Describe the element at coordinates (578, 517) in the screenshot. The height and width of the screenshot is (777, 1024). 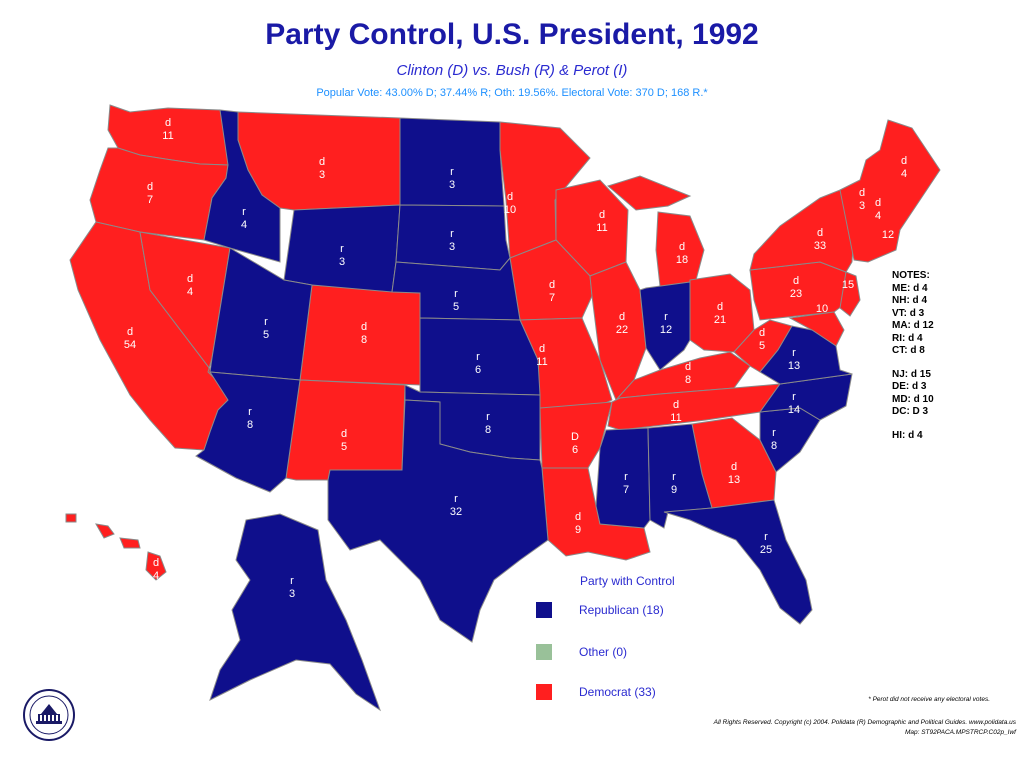
I see `state-party-label-louisiana: d` at that location.